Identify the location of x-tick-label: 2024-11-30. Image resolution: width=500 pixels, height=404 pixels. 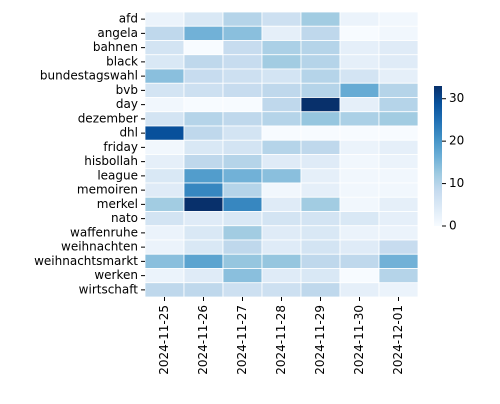
(359, 340).